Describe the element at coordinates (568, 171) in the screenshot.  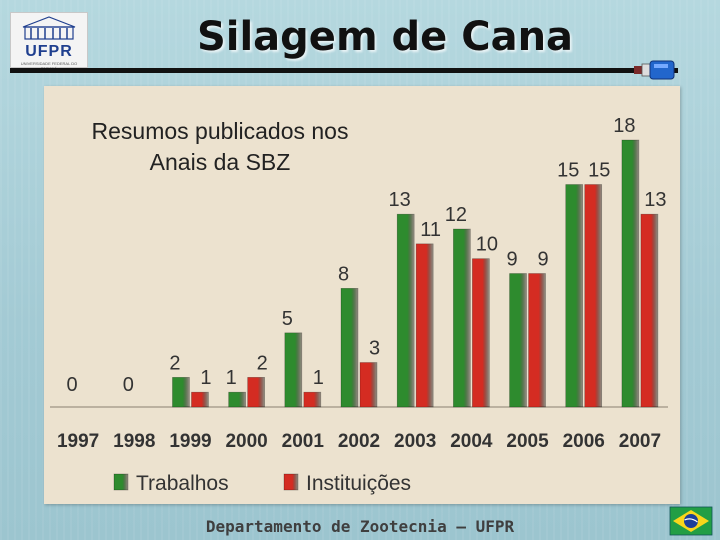
I see `data-label-trabalhos-2006: 15` at that location.